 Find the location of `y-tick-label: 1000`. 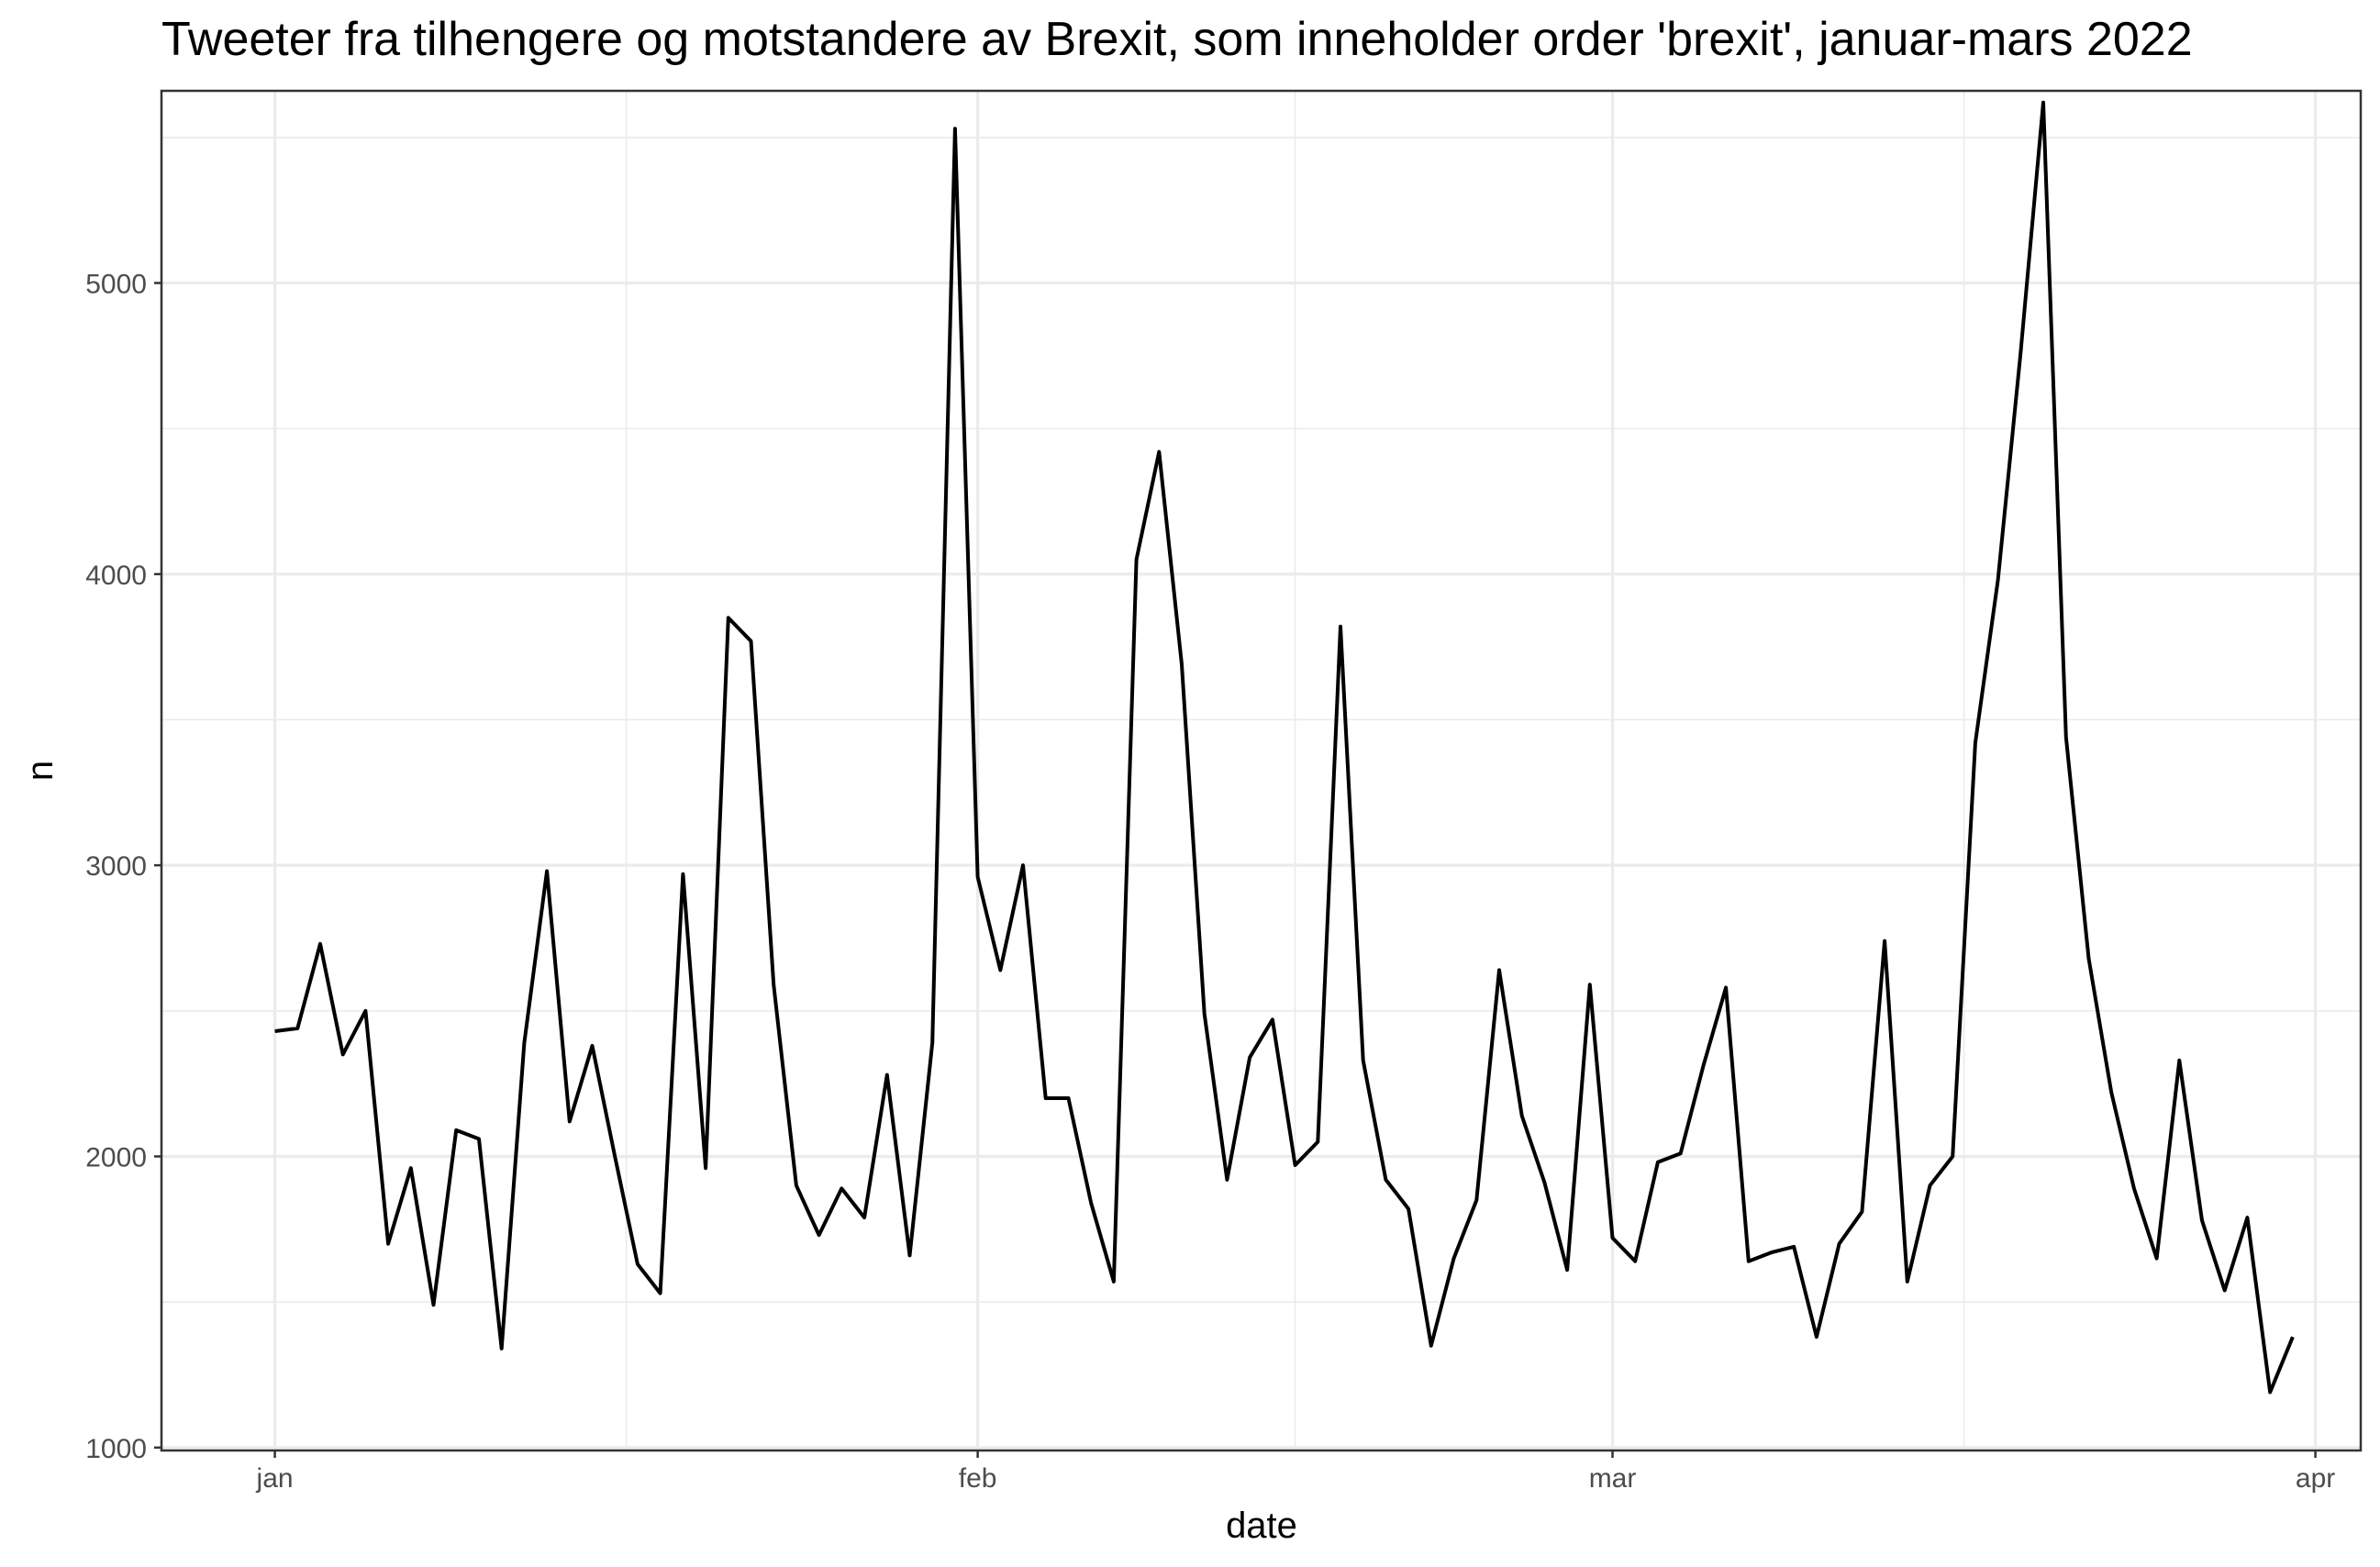

y-tick-label: 1000 is located at coordinates (116, 1449).